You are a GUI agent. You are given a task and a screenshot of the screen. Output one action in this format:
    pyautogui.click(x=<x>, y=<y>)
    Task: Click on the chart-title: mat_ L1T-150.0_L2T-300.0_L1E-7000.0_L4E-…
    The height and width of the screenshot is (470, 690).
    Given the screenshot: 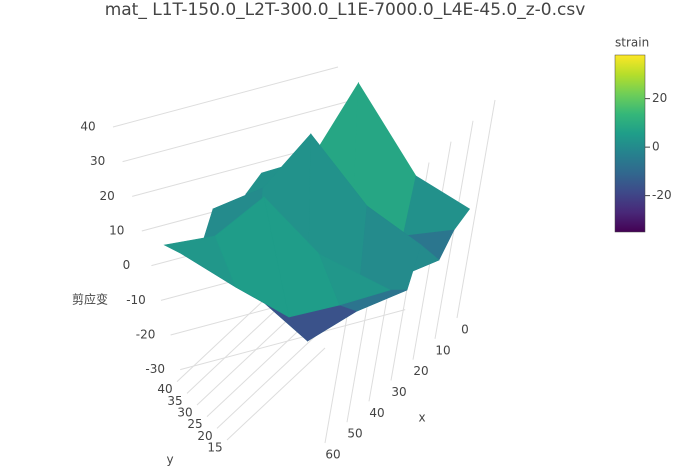 What is the action you would take?
    pyautogui.click(x=345, y=10)
    